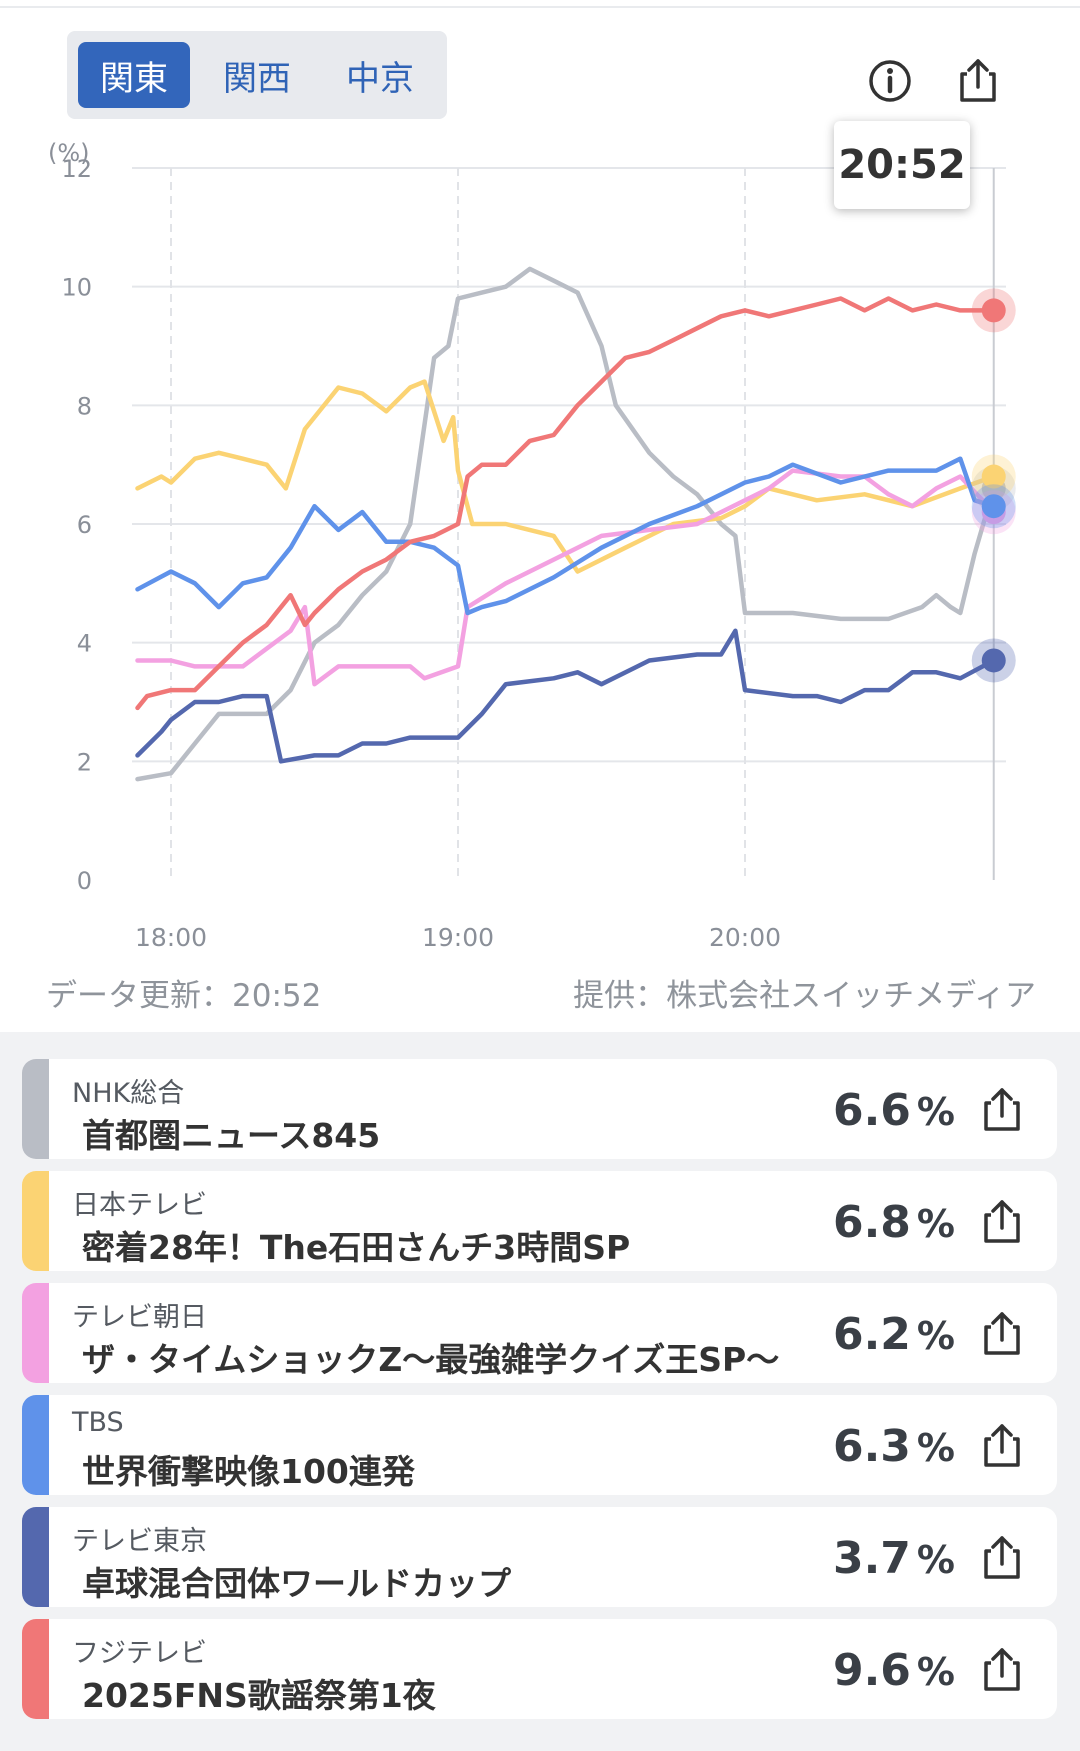  What do you see at coordinates (84, 525) in the screenshot?
I see `y-tick-label: 6` at bounding box center [84, 525].